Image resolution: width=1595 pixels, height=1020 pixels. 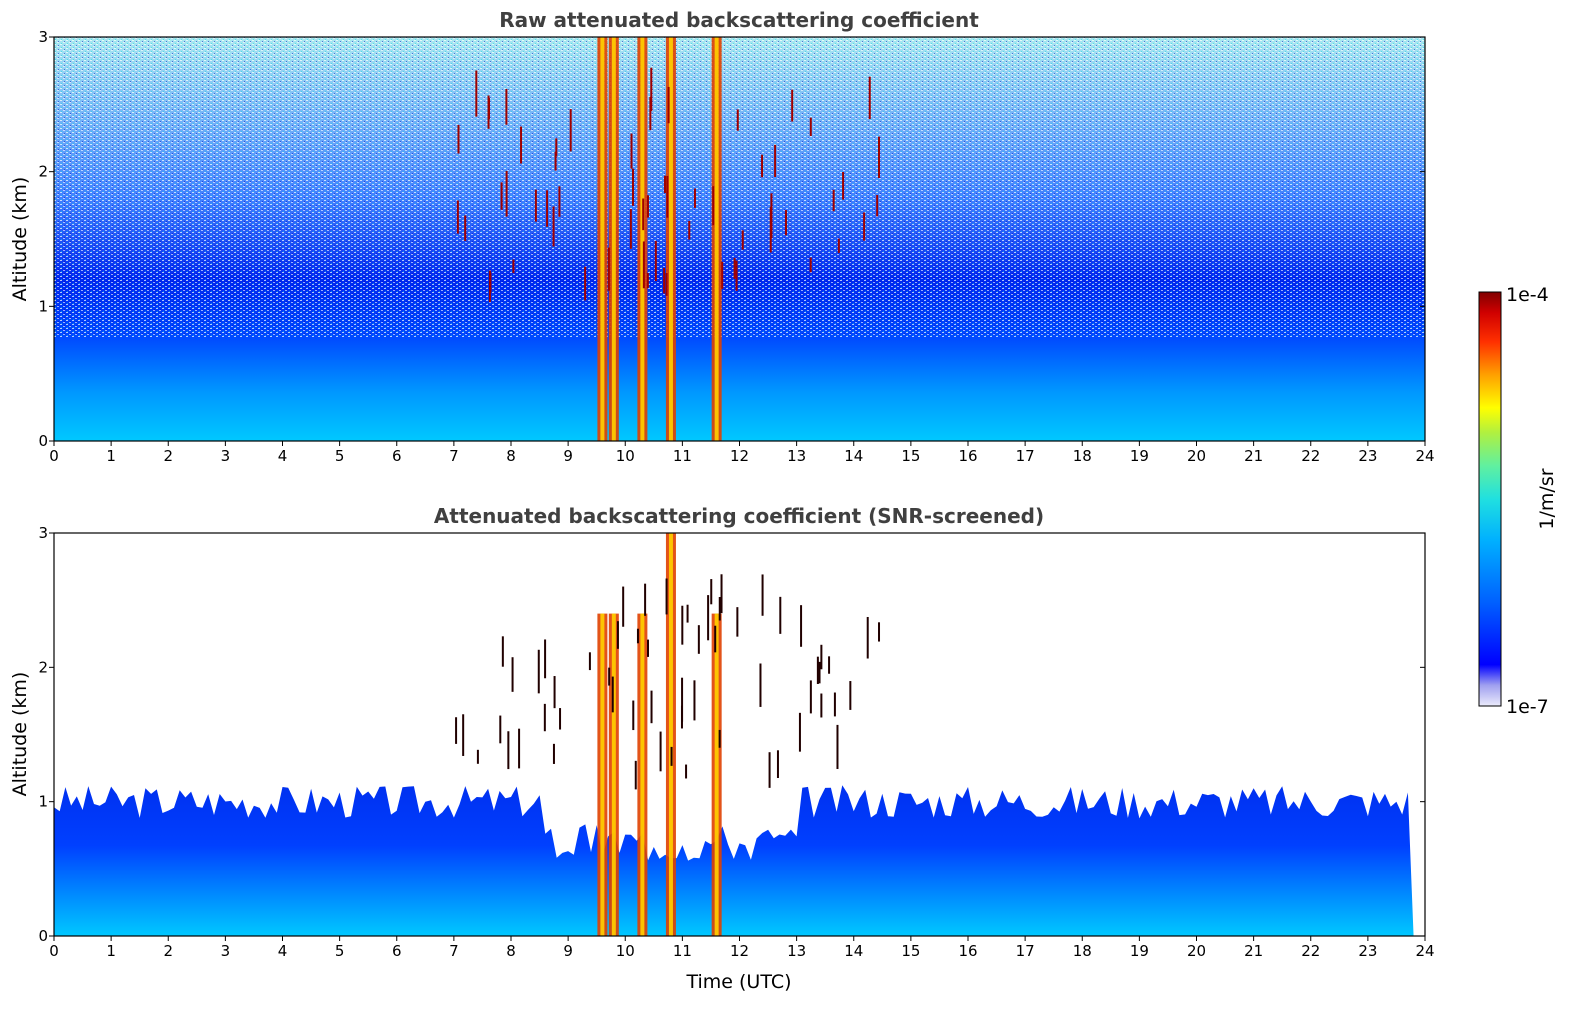 What do you see at coordinates (43, 533) in the screenshot?
I see `y-tick-label: 3` at bounding box center [43, 533].